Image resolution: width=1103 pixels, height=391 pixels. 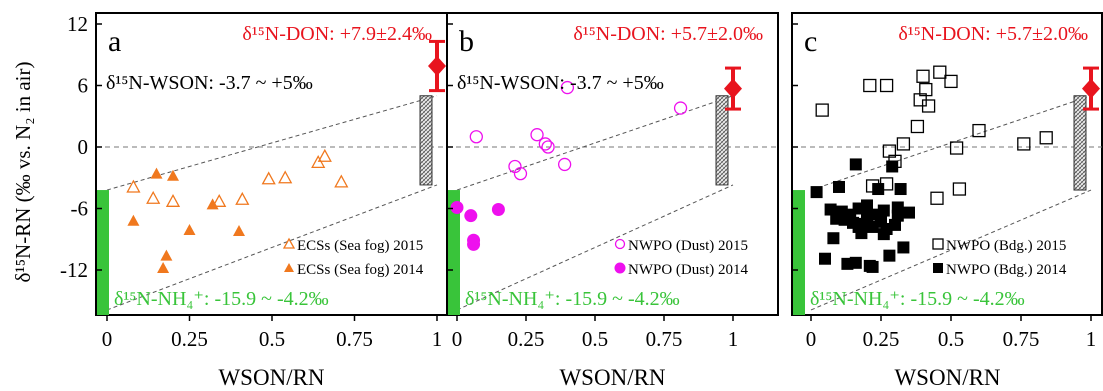 I want to click on panel-a-legend-label-0: ECSs (Sea fog) 2015, so click(x=360, y=246).